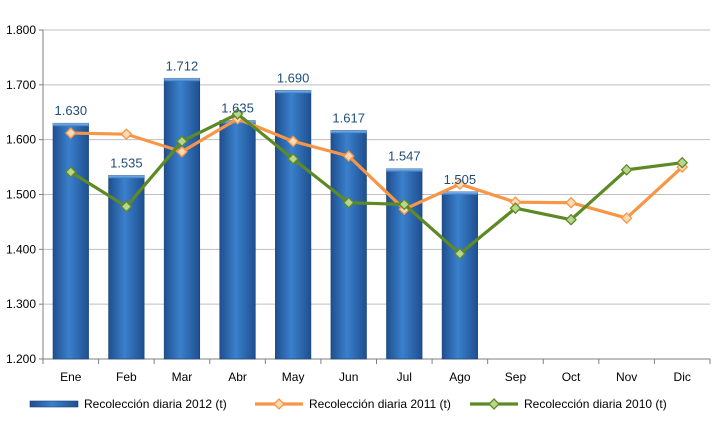  What do you see at coordinates (21, 140) in the screenshot?
I see `y-tick-label: 1.600` at bounding box center [21, 140].